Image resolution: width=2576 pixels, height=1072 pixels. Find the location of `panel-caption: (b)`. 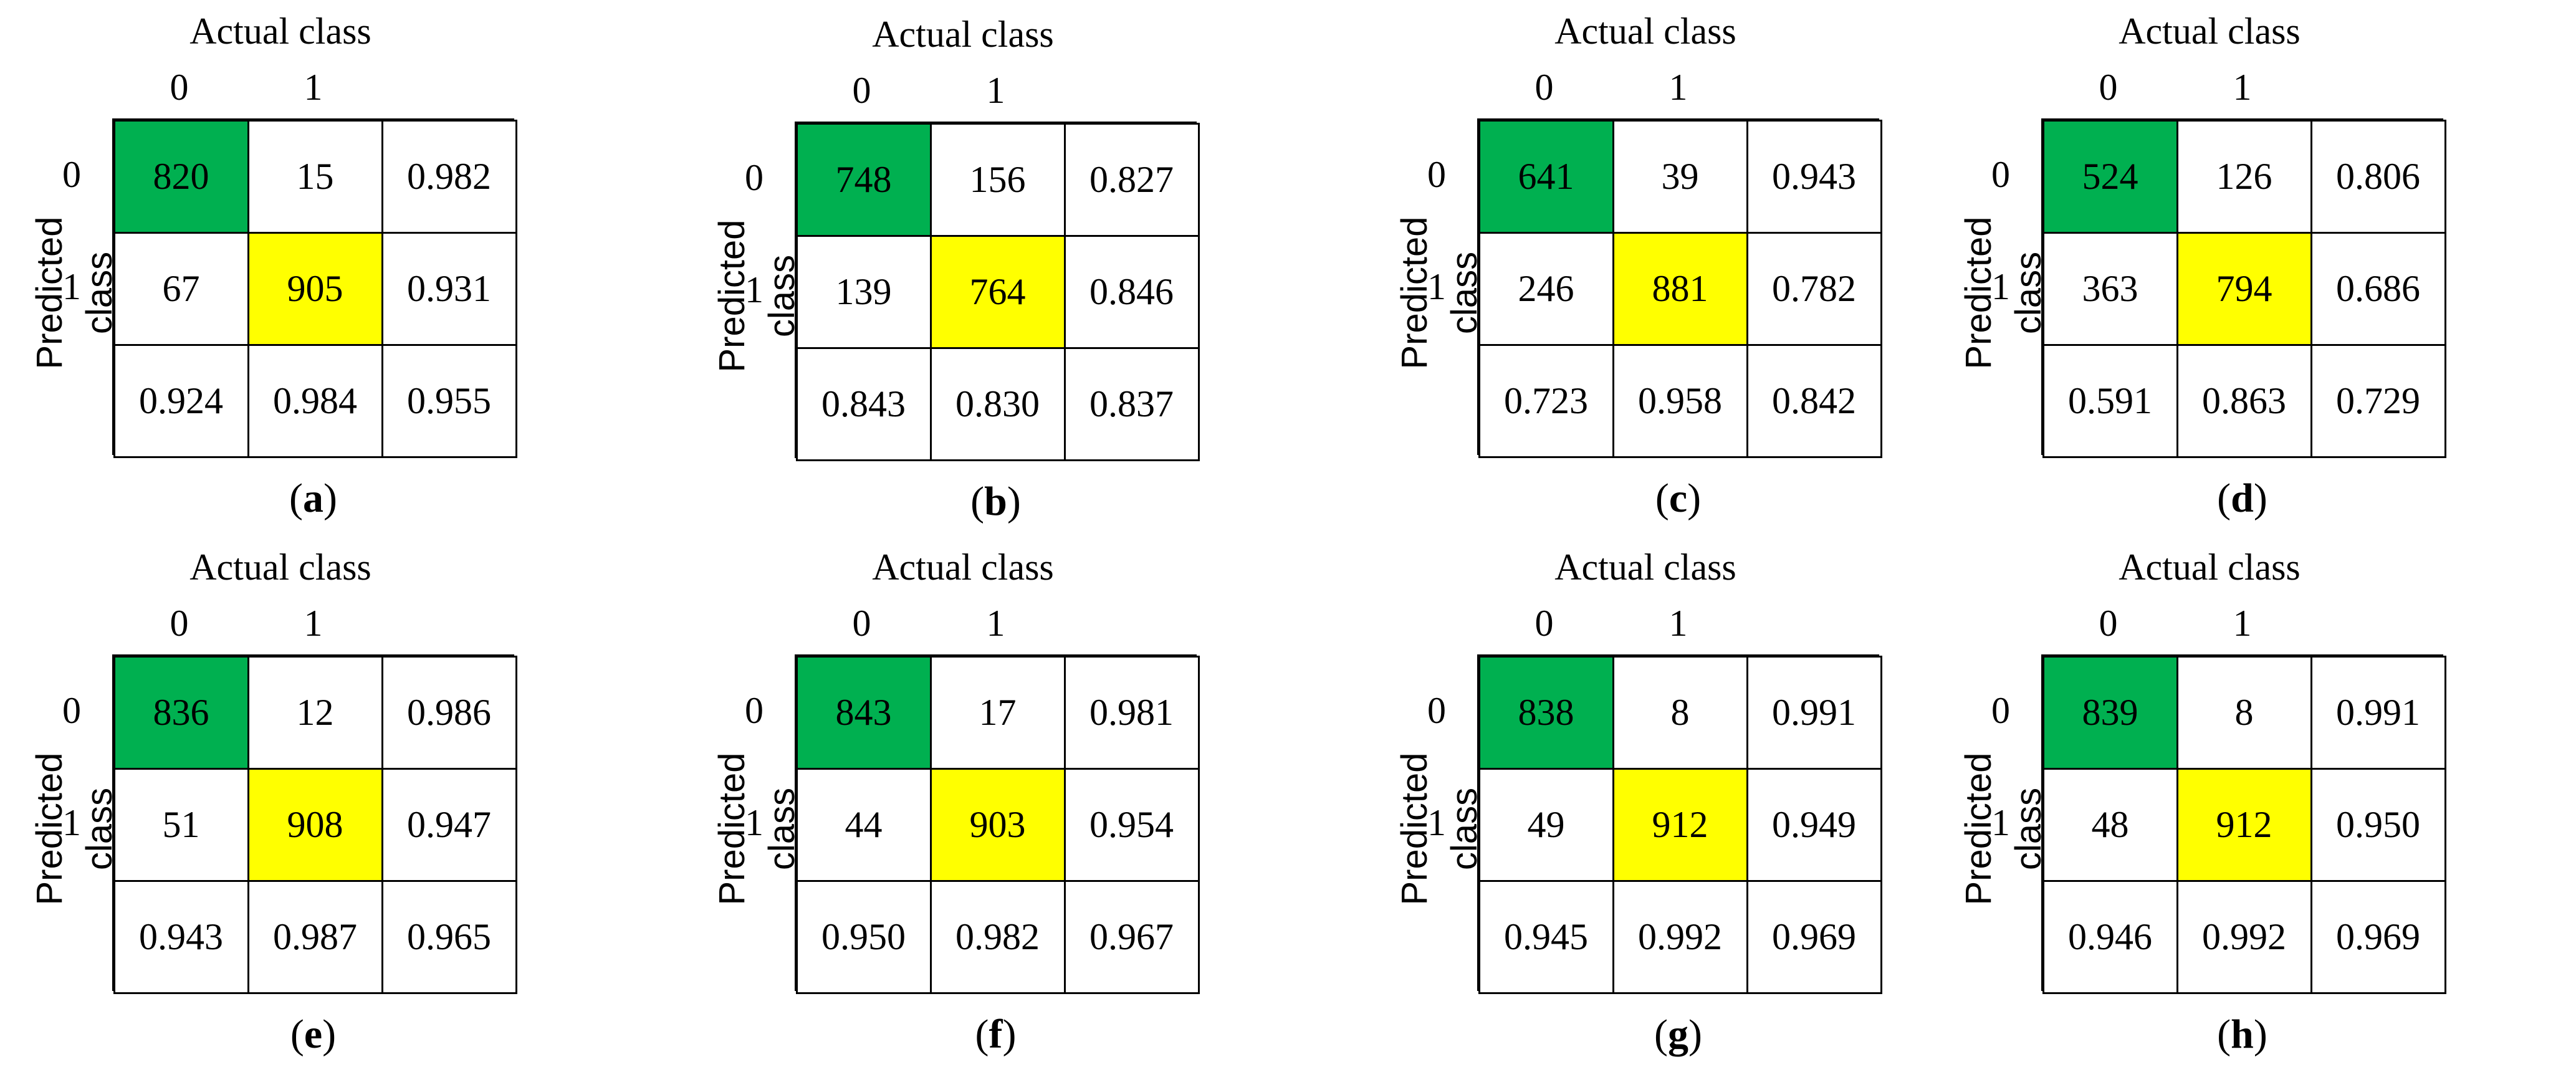

panel-caption: (b) is located at coordinates (995, 501).